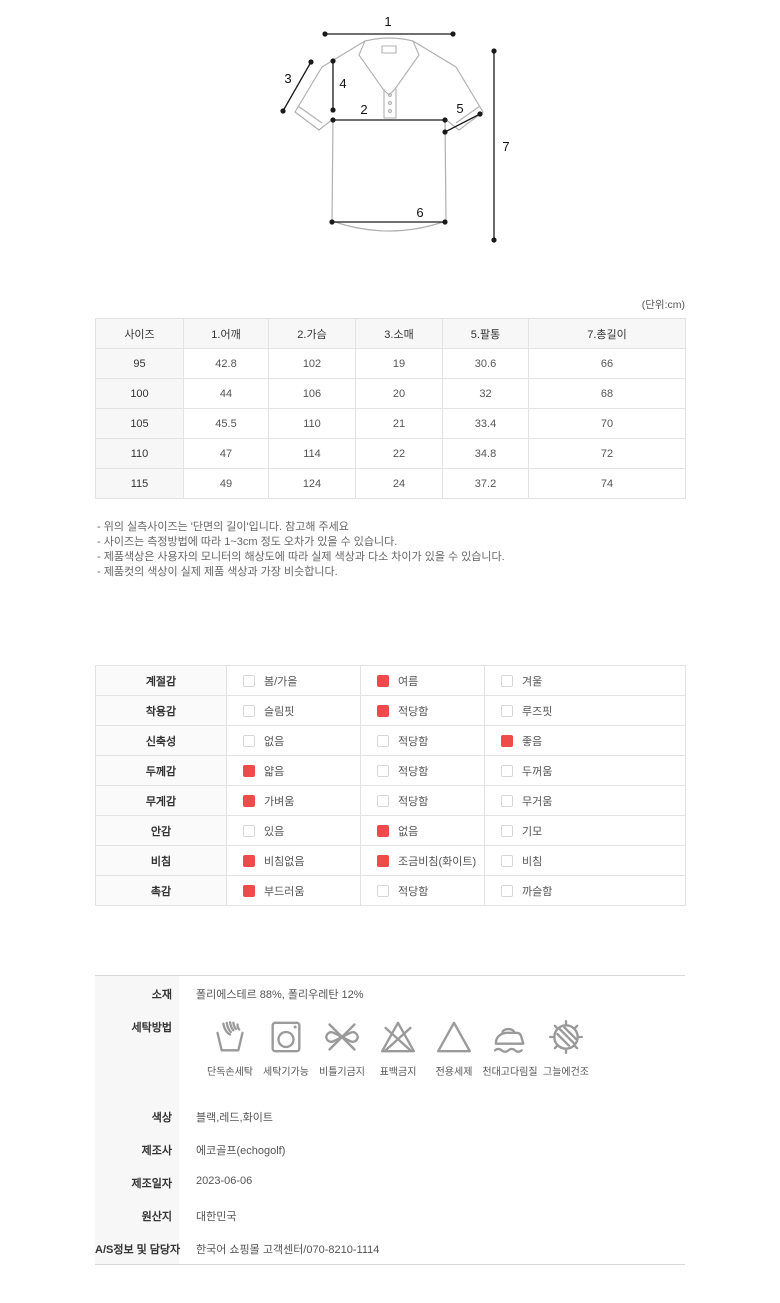 Image resolution: width=780 pixels, height=1303 pixels. I want to click on size-col-header: 1.어깨, so click(226, 333).